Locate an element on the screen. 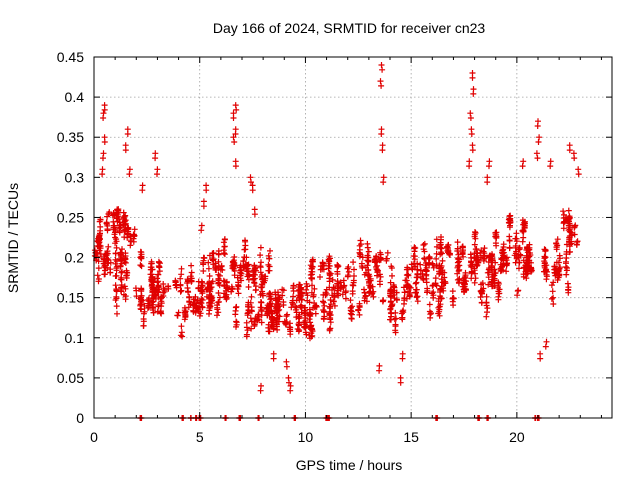 The height and width of the screenshot is (480, 640). x-tick-label: 10 is located at coordinates (306, 437).